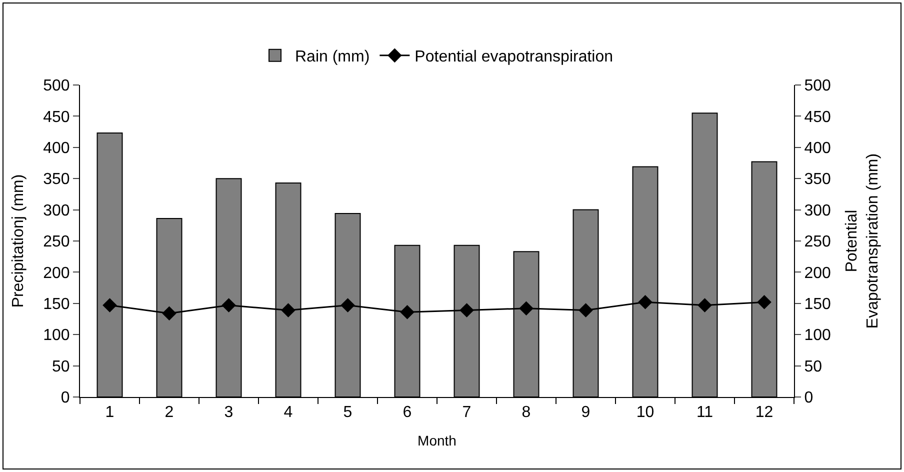 The width and height of the screenshot is (904, 472). Describe the element at coordinates (809, 398) in the screenshot. I see `y2-tick-label: 0` at that location.